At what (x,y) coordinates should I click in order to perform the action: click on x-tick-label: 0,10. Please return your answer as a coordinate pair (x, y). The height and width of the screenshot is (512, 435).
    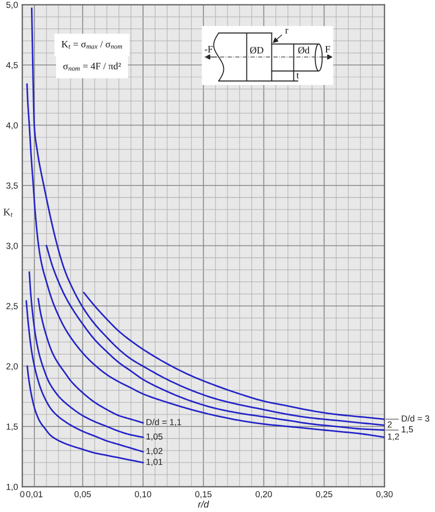
    Looking at the image, I should click on (143, 494).